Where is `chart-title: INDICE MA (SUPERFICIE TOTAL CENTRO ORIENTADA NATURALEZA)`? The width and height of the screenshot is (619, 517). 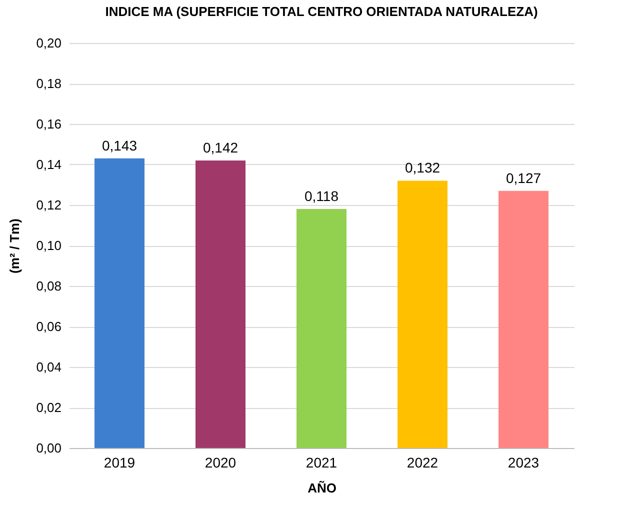
chart-title: INDICE MA (SUPERFICIE TOTAL CENTRO ORIENTADA NATURALEZA) is located at coordinates (321, 11).